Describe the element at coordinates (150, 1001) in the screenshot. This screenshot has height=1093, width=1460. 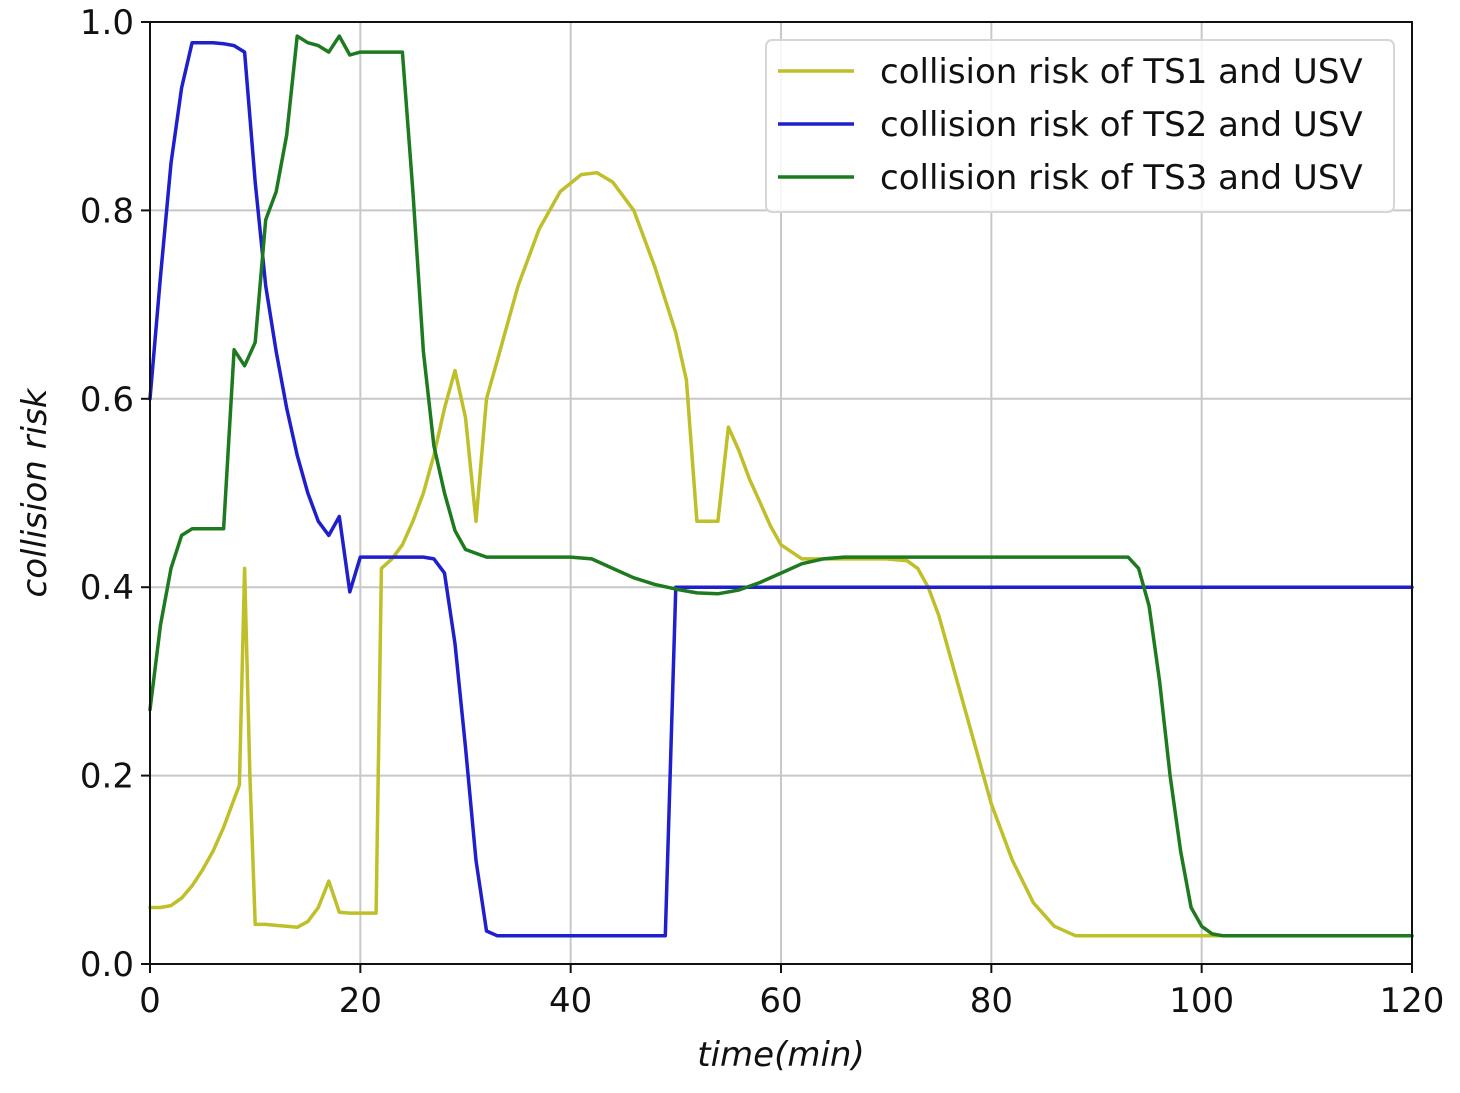
I see `x-tick-label: 0` at that location.